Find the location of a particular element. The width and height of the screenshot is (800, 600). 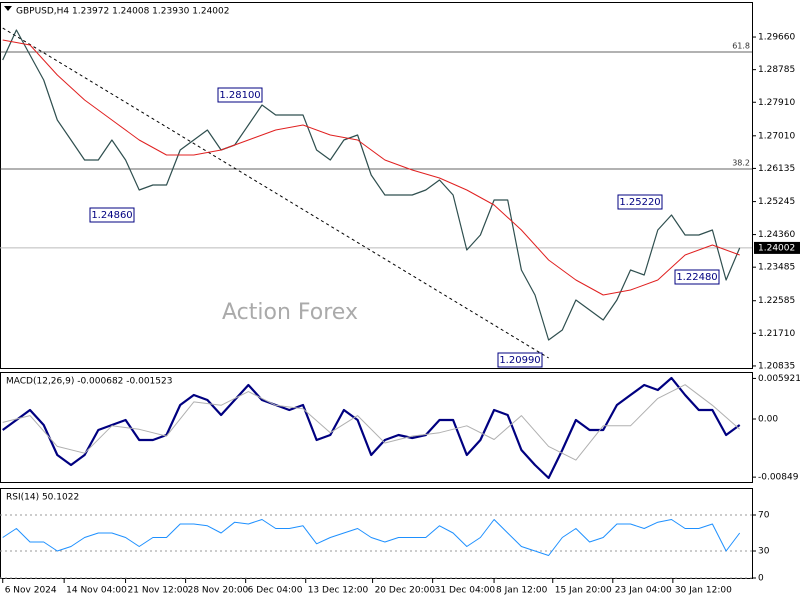

y-tick-label: 1.27910 is located at coordinates (776, 103).